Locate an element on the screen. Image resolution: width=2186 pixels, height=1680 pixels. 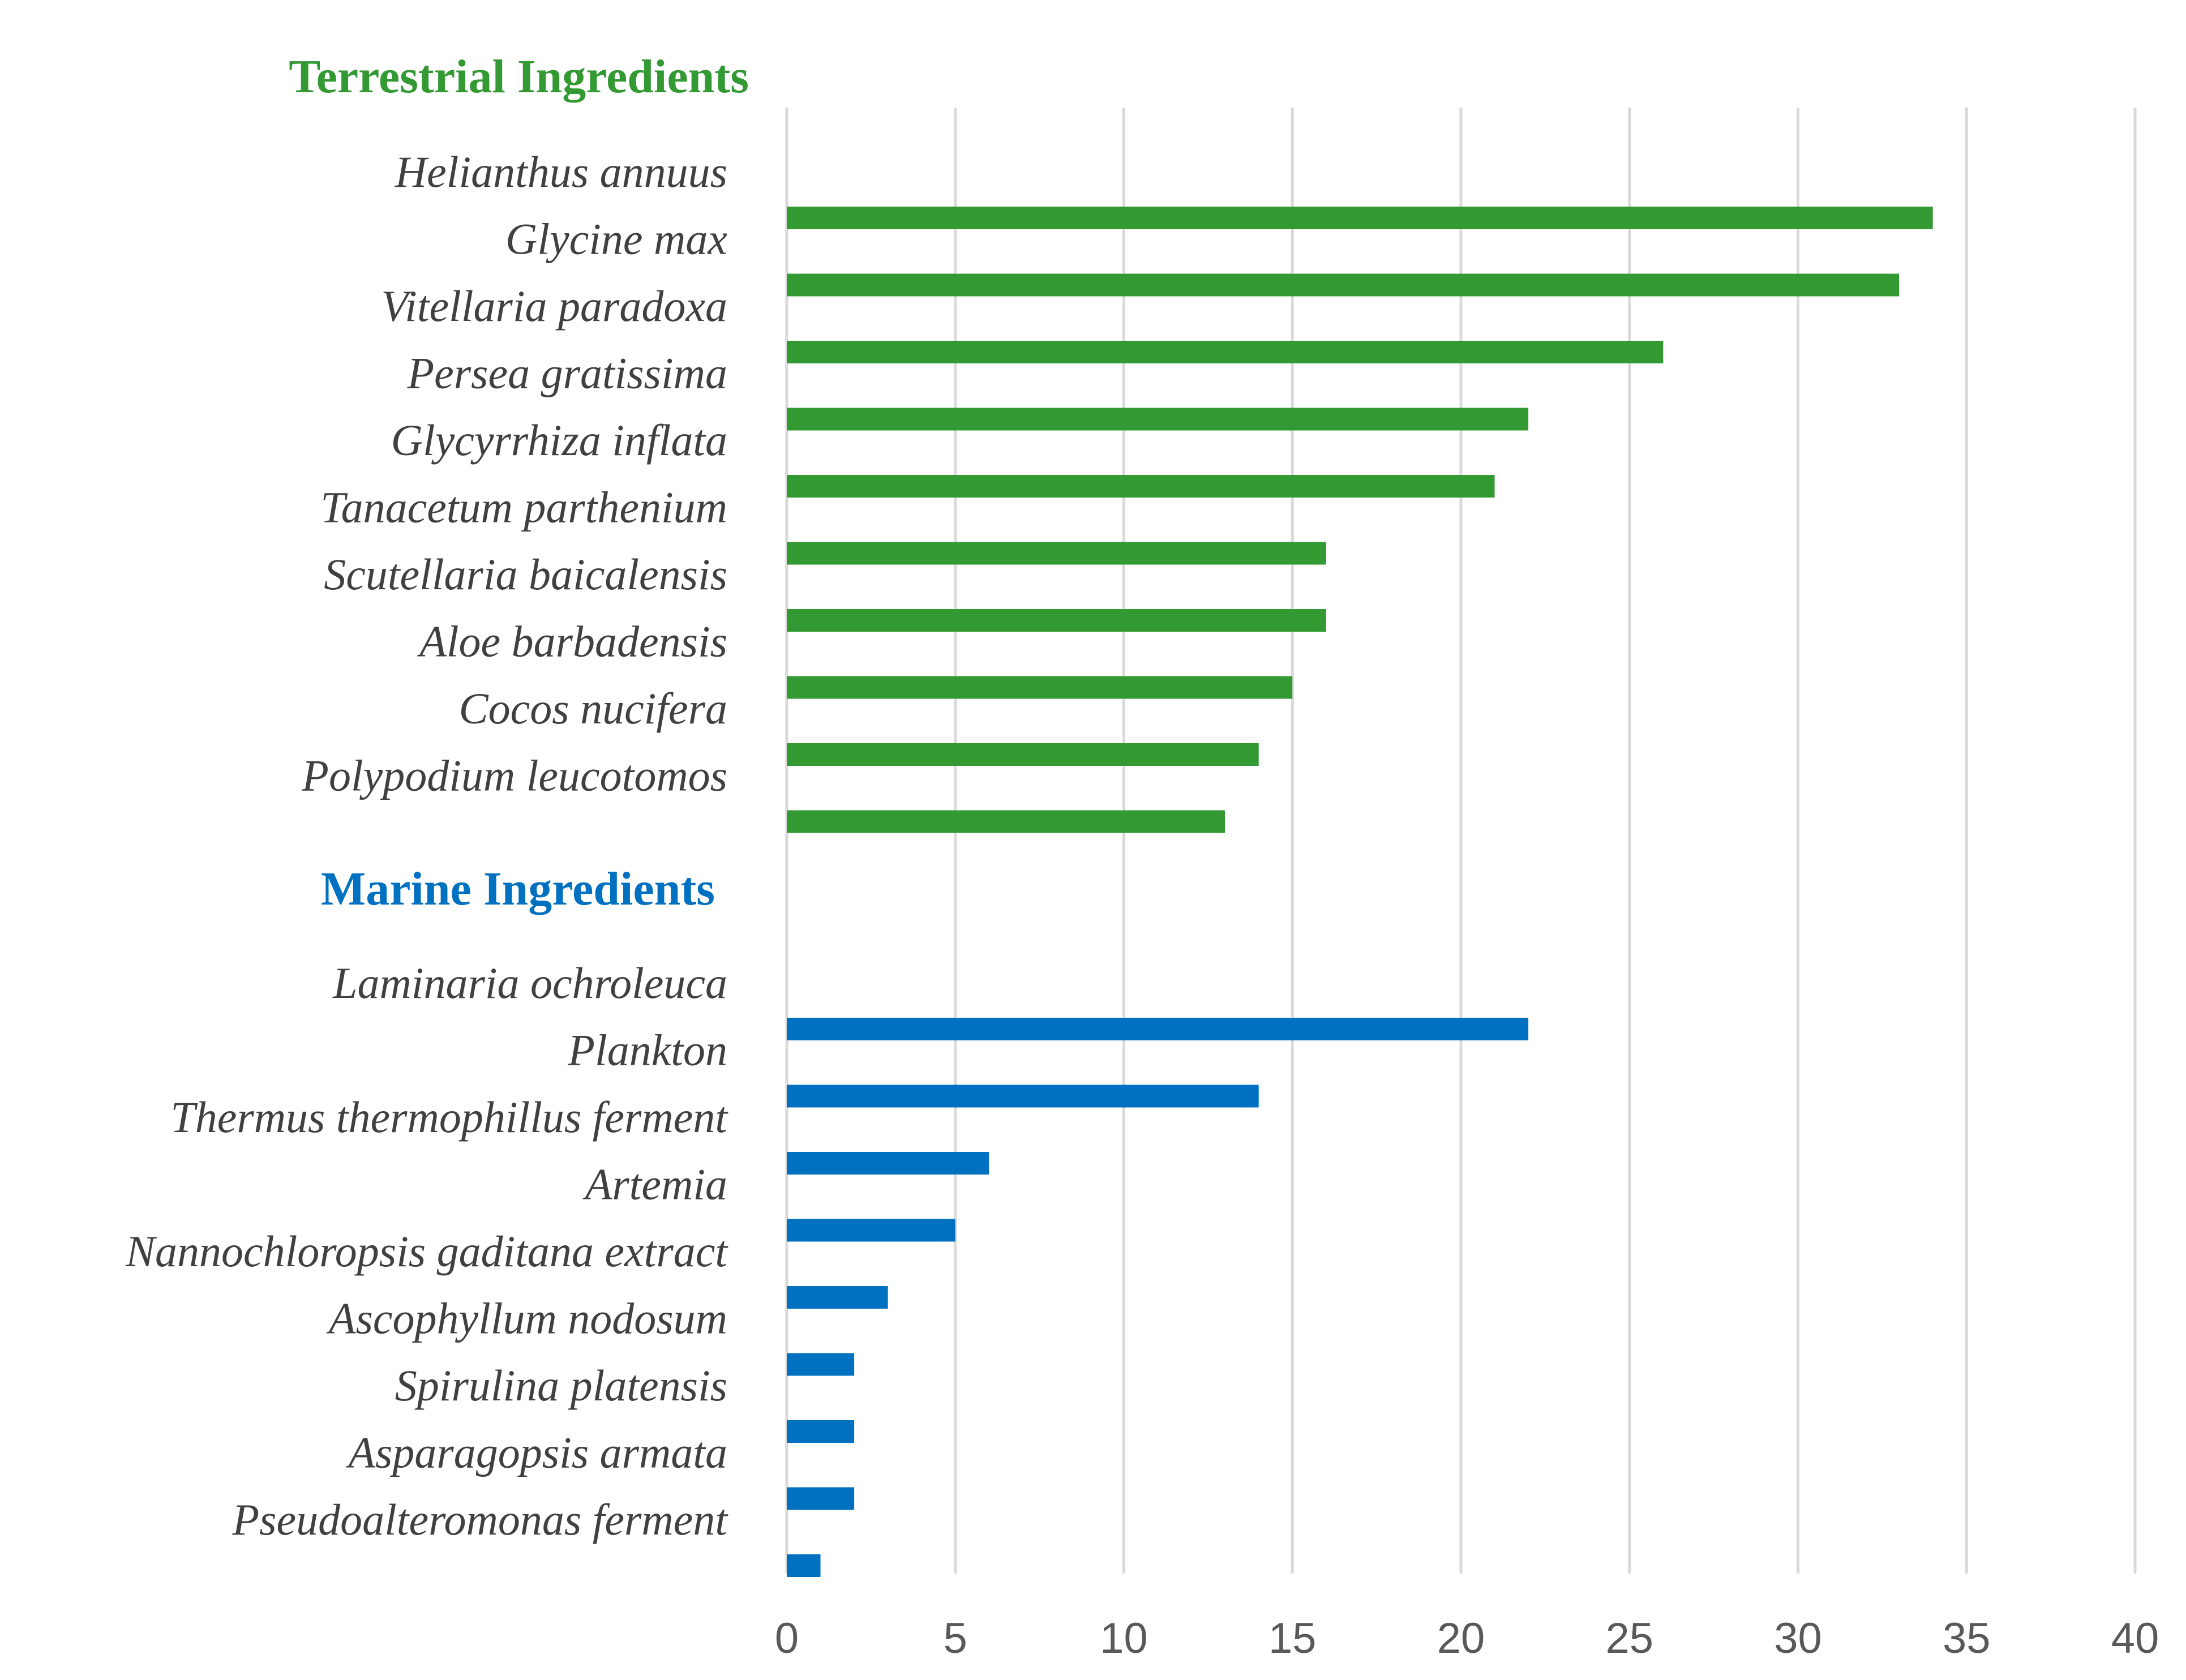
category-label: Nannochloropsis gaditana extract is located at coordinates (426, 1251).